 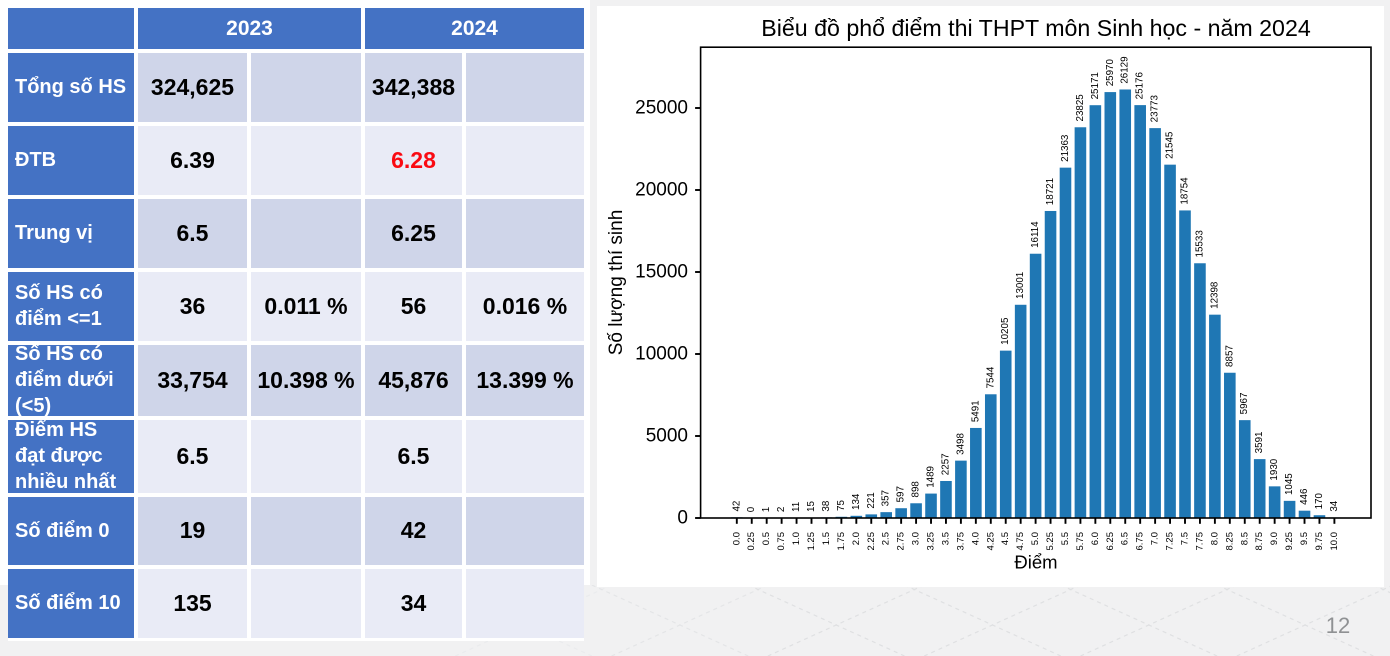 I want to click on svg-text: 8.5, so click(x=1244, y=538).